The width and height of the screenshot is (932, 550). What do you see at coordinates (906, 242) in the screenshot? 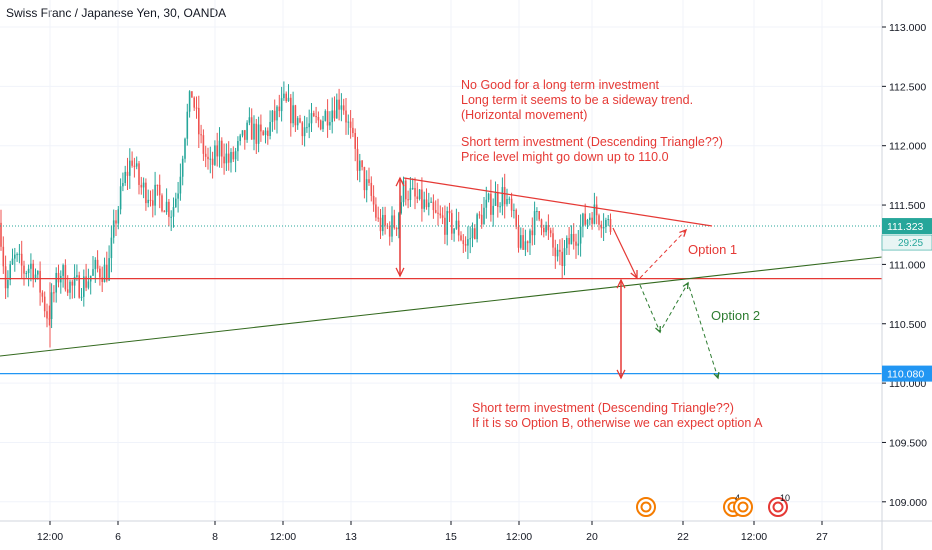
I see `countdown-label-bg` at bounding box center [906, 242].